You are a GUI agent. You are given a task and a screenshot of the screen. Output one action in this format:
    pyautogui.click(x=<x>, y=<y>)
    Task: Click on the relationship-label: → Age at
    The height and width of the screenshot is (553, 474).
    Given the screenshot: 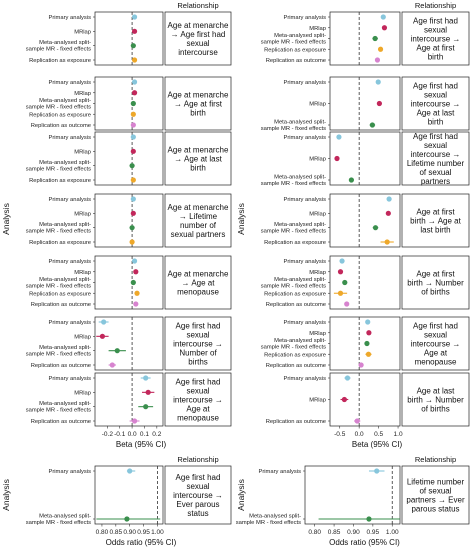 What is the action you would take?
    pyautogui.click(x=199, y=283)
    